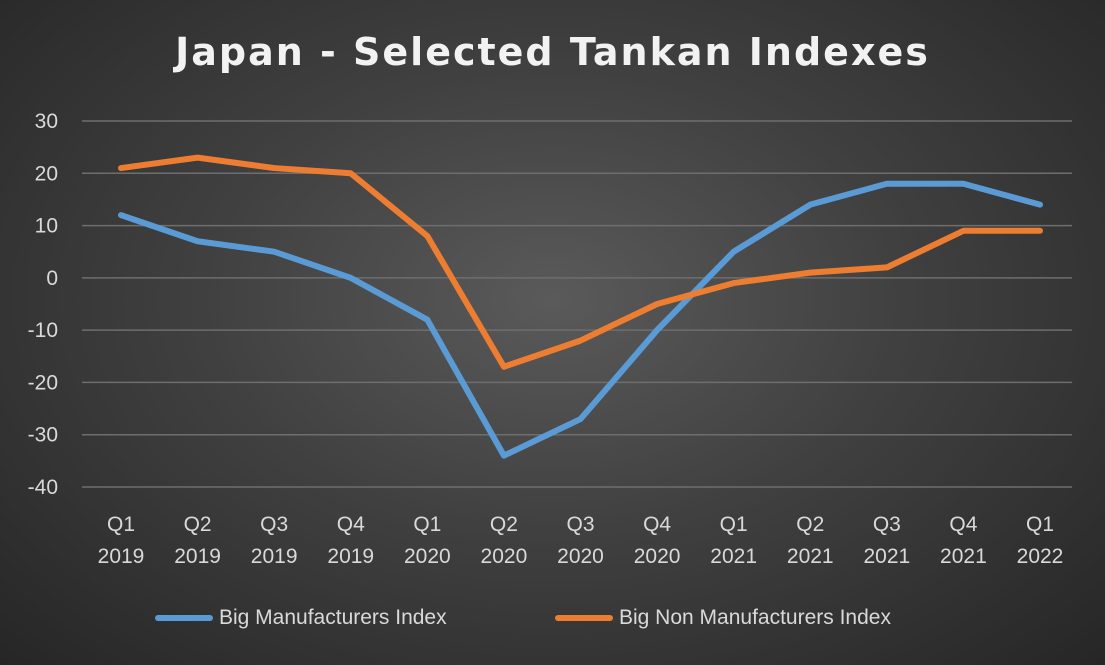 This screenshot has width=1105, height=665. What do you see at coordinates (333, 617) in the screenshot?
I see `legend-label-manufacturers: Big Manufacturers Index` at bounding box center [333, 617].